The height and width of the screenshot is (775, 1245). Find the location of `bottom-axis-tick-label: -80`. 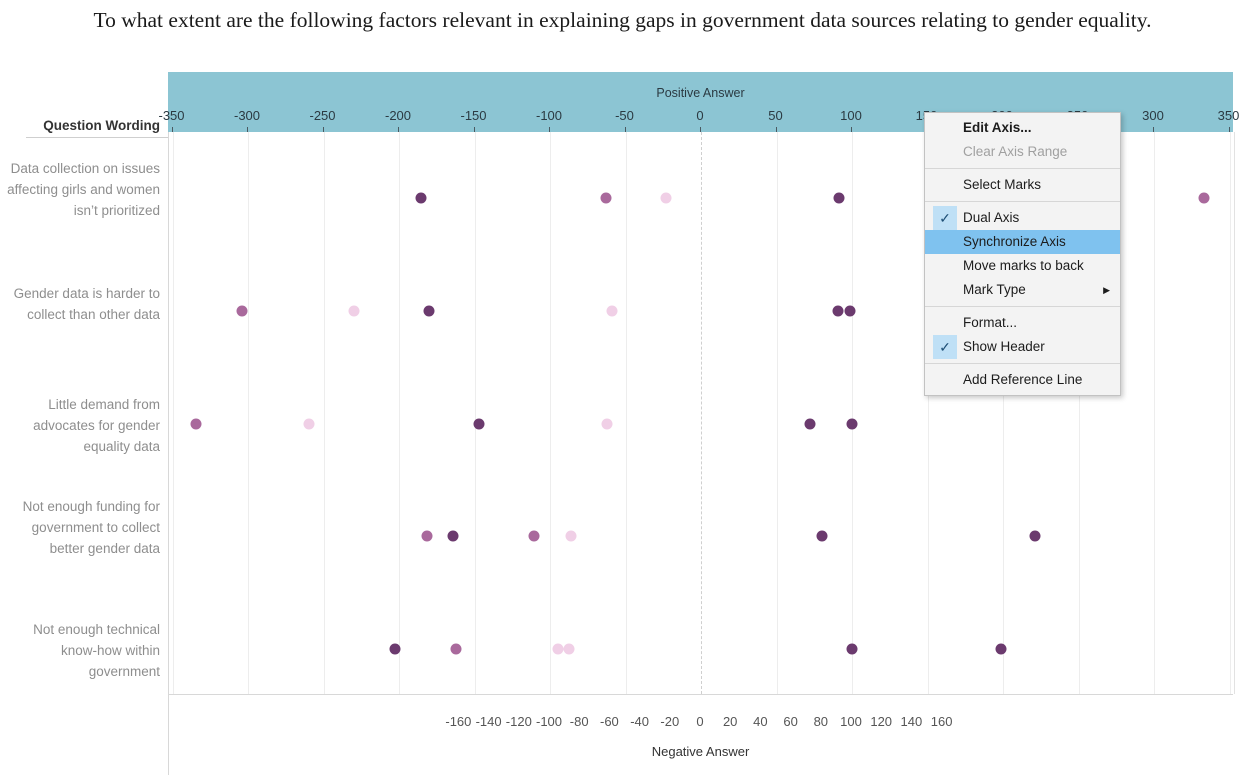

bottom-axis-tick-label: -80 is located at coordinates (579, 721).